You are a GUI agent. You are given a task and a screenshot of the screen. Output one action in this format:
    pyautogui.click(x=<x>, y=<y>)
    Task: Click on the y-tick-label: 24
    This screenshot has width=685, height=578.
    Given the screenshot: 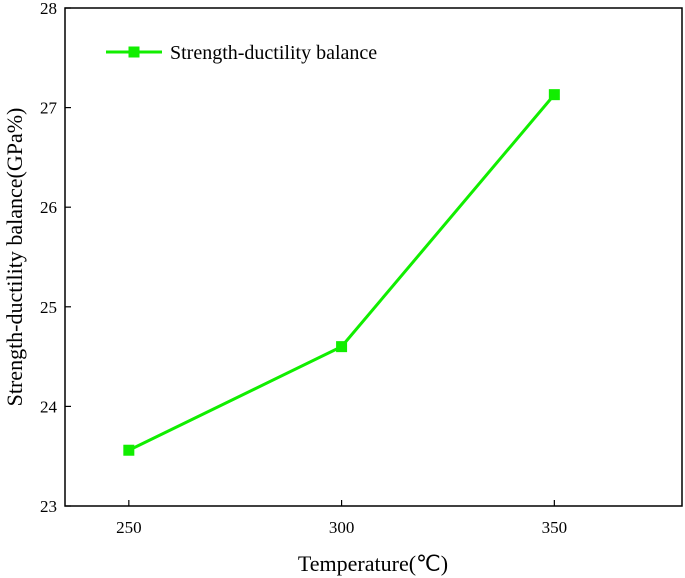 What is the action you would take?
    pyautogui.click(x=49, y=406)
    